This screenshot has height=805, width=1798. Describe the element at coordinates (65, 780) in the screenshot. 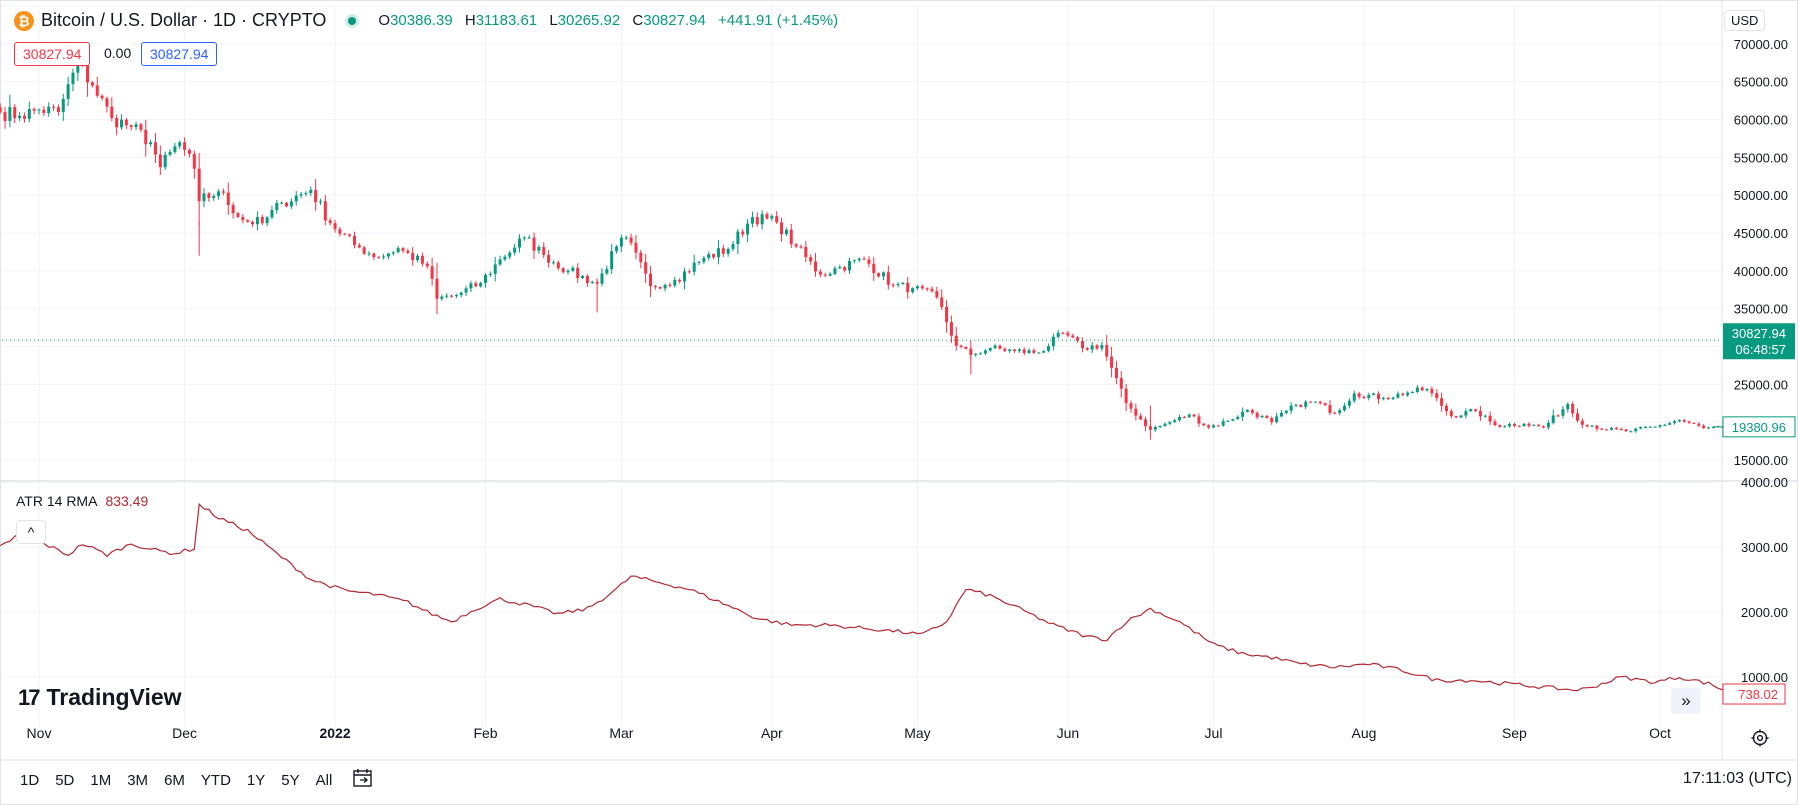

I see `range-5d-button: 5D` at that location.